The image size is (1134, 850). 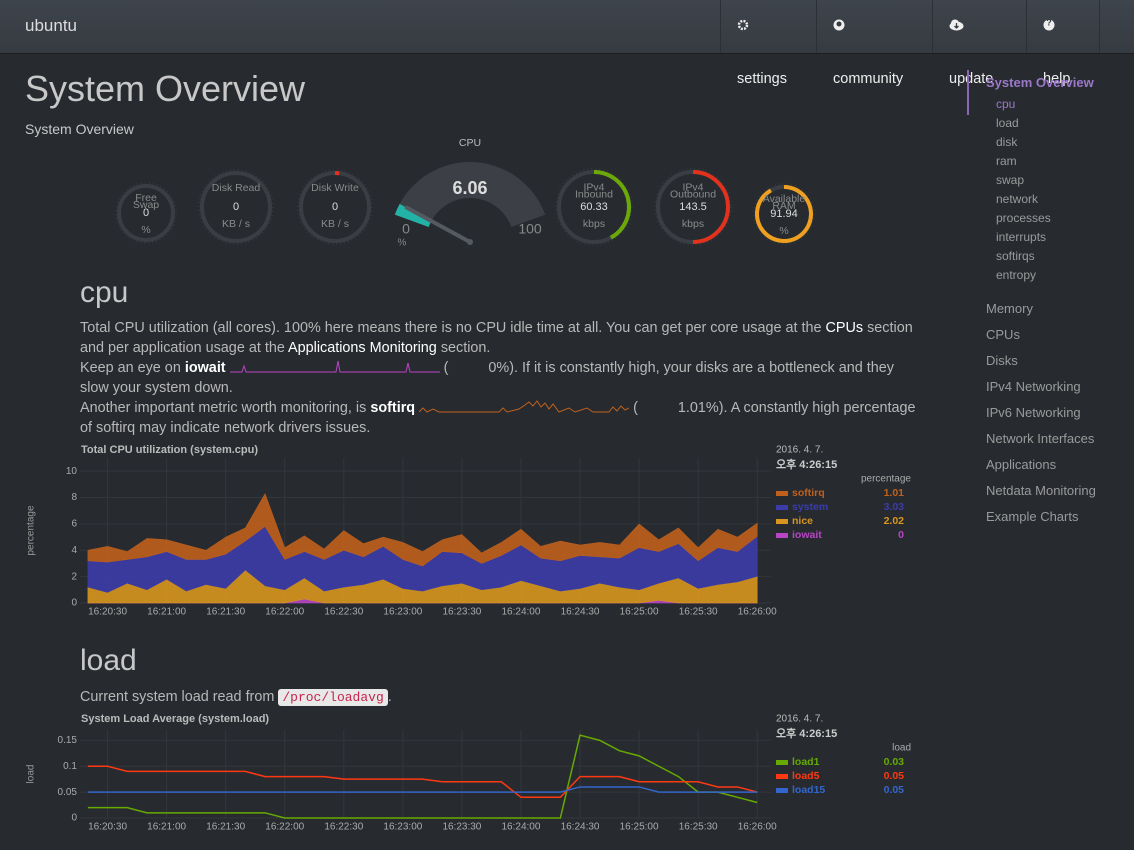 What do you see at coordinates (362, 348) in the screenshot?
I see `link: Applications Monitoring` at bounding box center [362, 348].